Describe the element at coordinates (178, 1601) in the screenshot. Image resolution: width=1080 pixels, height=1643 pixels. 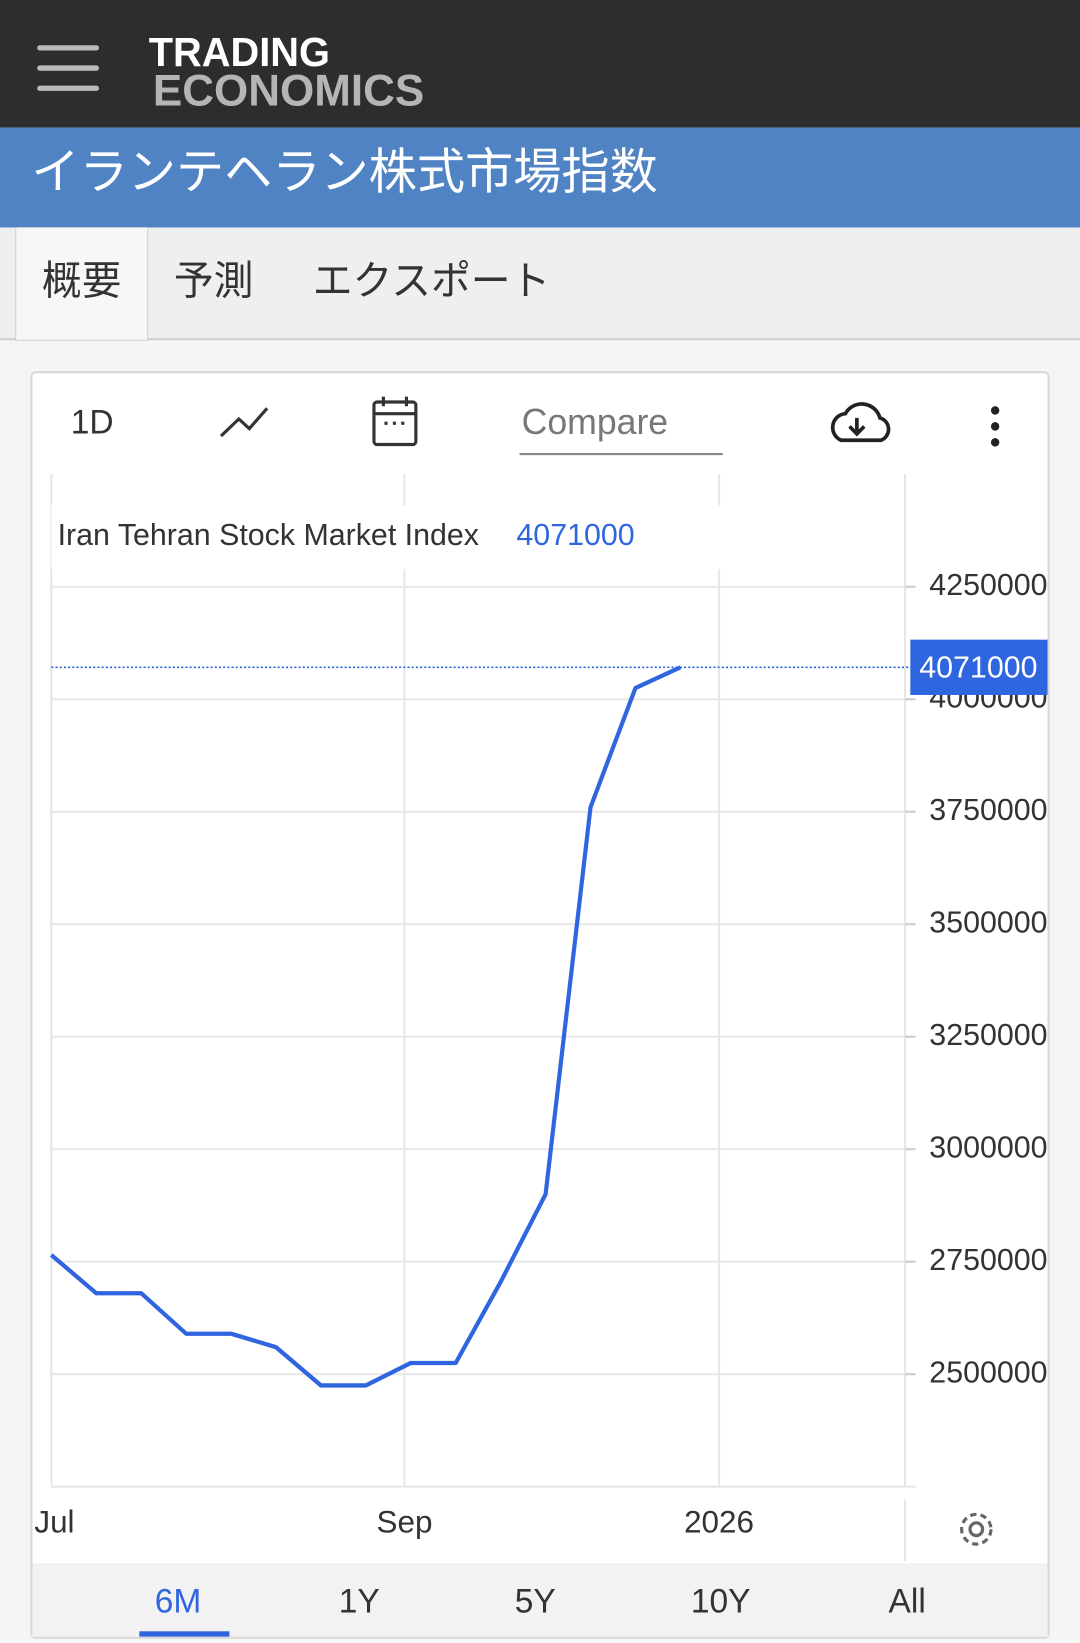
I see `range-button: 6M` at that location.